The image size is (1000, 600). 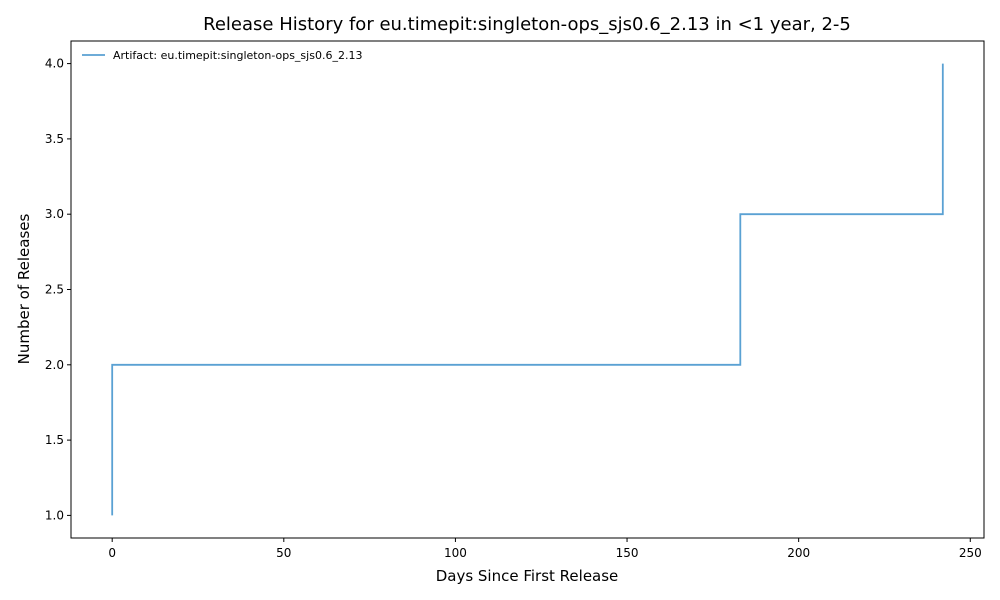 I want to click on y-tick-label: 3.0, so click(x=54, y=214).